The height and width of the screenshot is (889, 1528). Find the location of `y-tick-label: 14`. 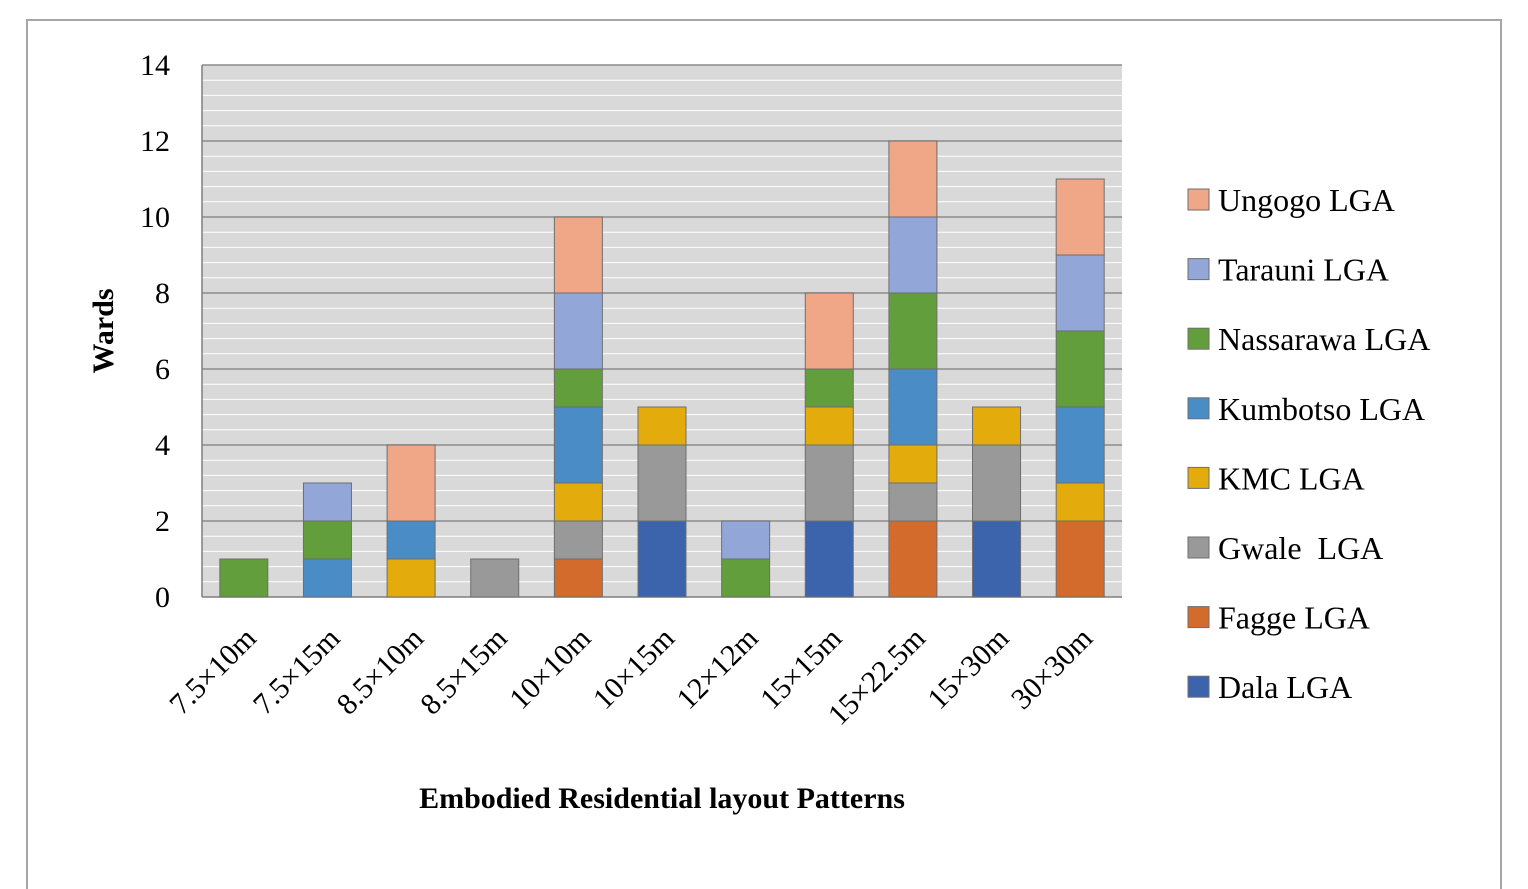

y-tick-label: 14 is located at coordinates (155, 65).